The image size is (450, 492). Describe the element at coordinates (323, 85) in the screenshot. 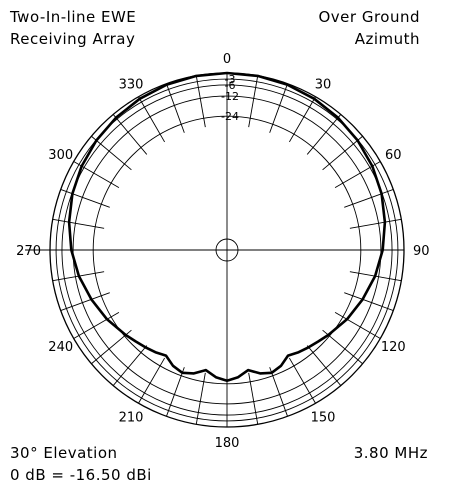

I see `azimuth-label: 30` at that location.